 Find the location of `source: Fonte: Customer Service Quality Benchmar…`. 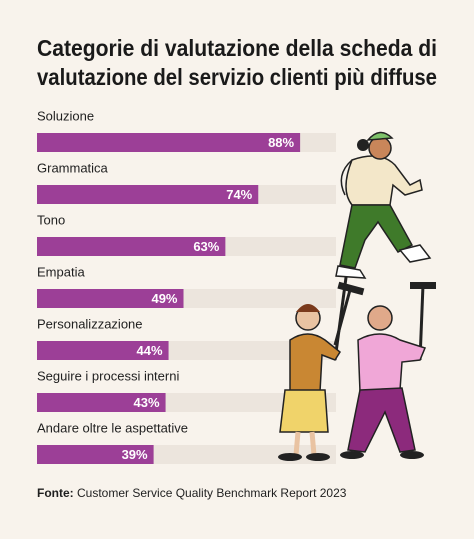

source: Fonte: Customer Service Quality Benchmar… is located at coordinates (192, 493).